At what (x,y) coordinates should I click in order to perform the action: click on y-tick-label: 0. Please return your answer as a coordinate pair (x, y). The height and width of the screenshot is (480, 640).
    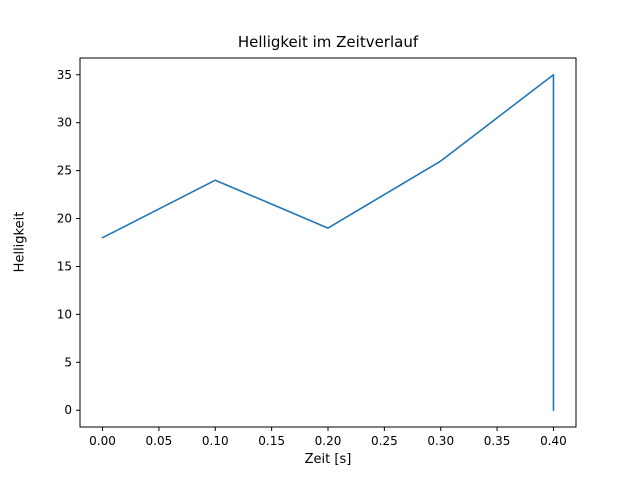
    Looking at the image, I should click on (68, 410).